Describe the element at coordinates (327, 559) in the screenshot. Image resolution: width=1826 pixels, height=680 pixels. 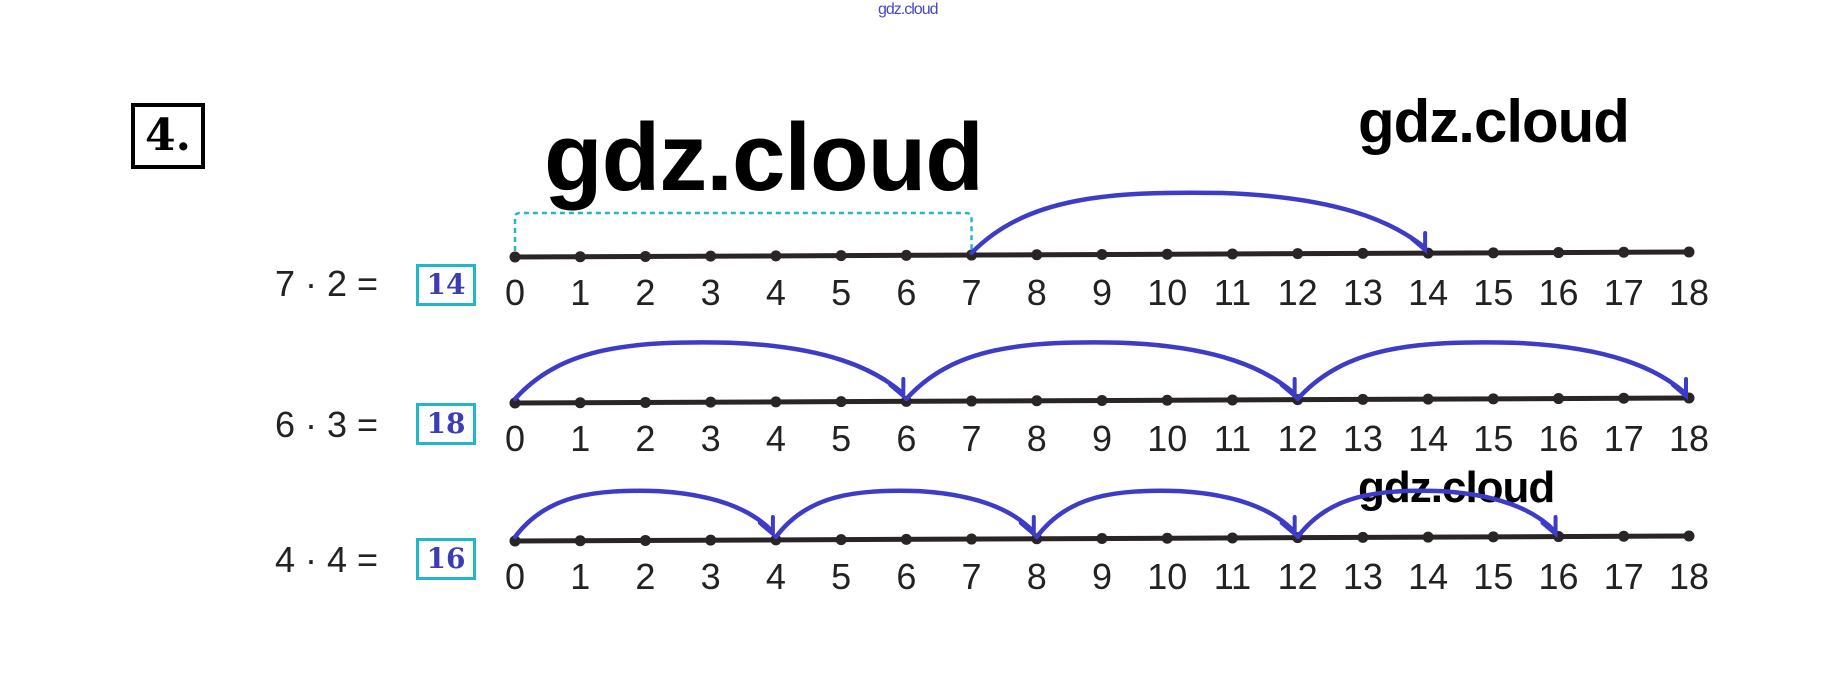
I see `expression-3: 4 · 4 =` at that location.